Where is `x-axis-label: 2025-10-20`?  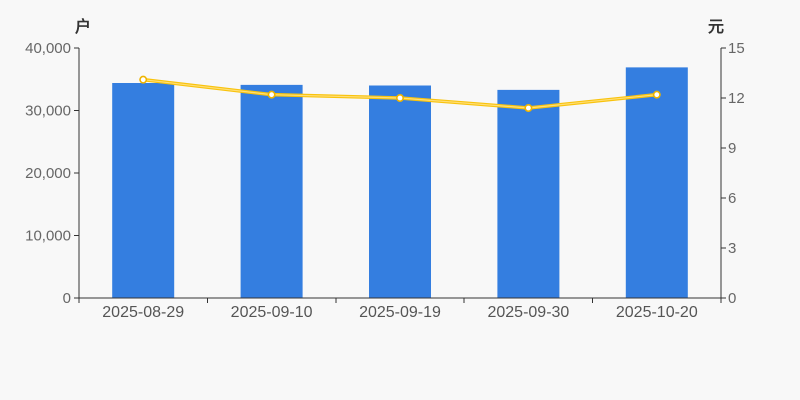 x-axis-label: 2025-10-20 is located at coordinates (657, 312).